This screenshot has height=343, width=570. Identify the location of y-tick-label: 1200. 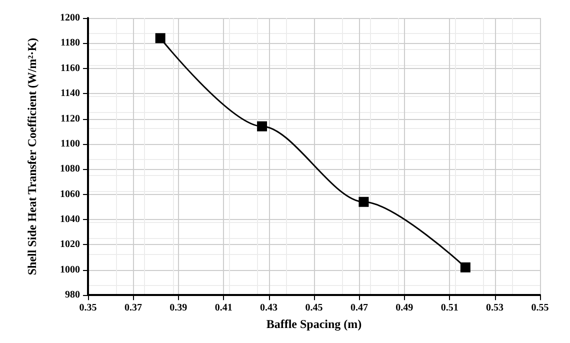
(70, 18).